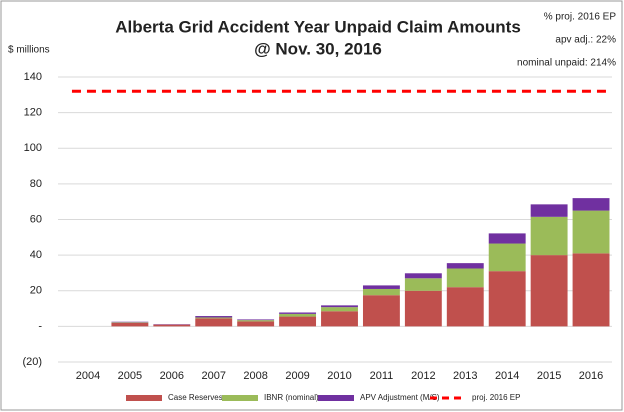 The image size is (624, 412). Describe the element at coordinates (496, 397) in the screenshot. I see `legend-label: proj. 2016 EP` at that location.